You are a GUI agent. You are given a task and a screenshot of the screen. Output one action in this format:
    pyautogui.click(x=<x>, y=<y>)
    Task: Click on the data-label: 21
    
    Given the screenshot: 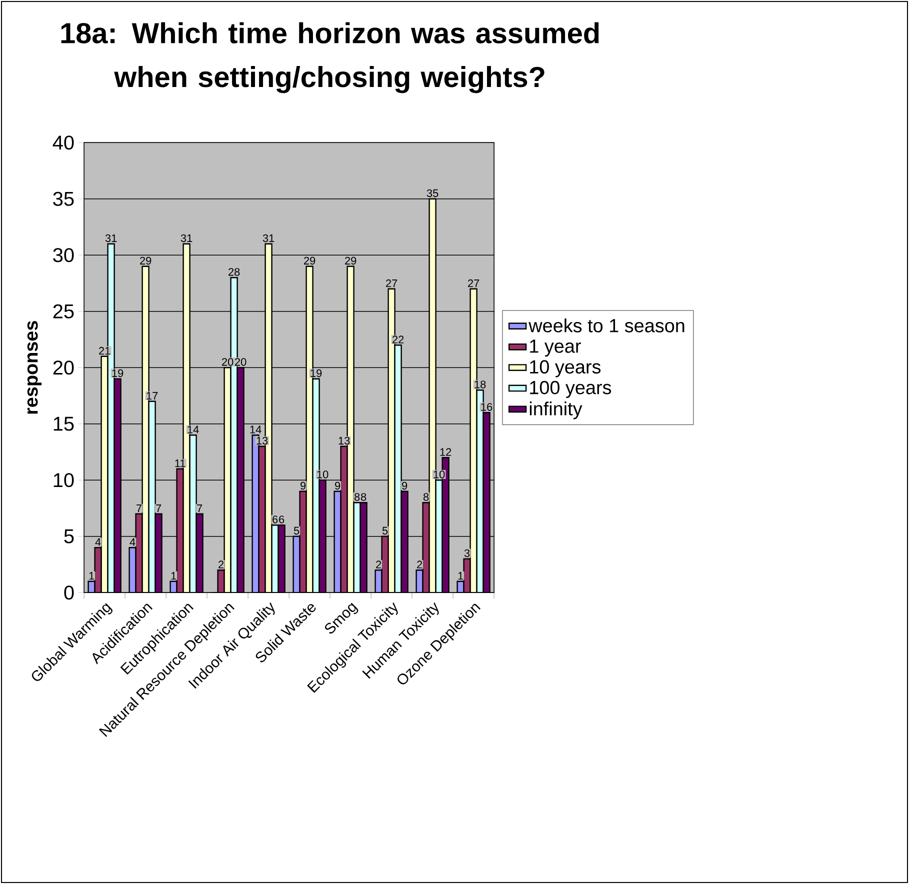 What is the action you would take?
    pyautogui.click(x=104, y=350)
    